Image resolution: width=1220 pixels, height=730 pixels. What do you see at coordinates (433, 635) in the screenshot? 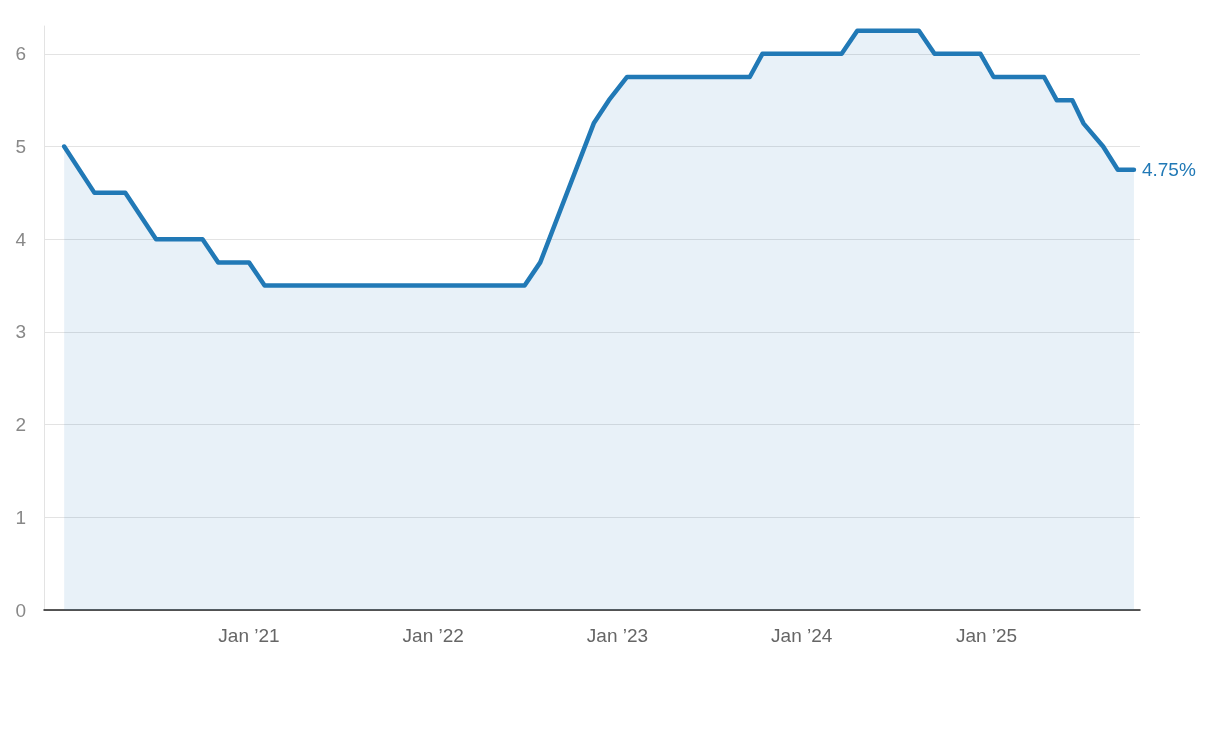
I see `x-tick-label: Jan ’22` at bounding box center [433, 635].